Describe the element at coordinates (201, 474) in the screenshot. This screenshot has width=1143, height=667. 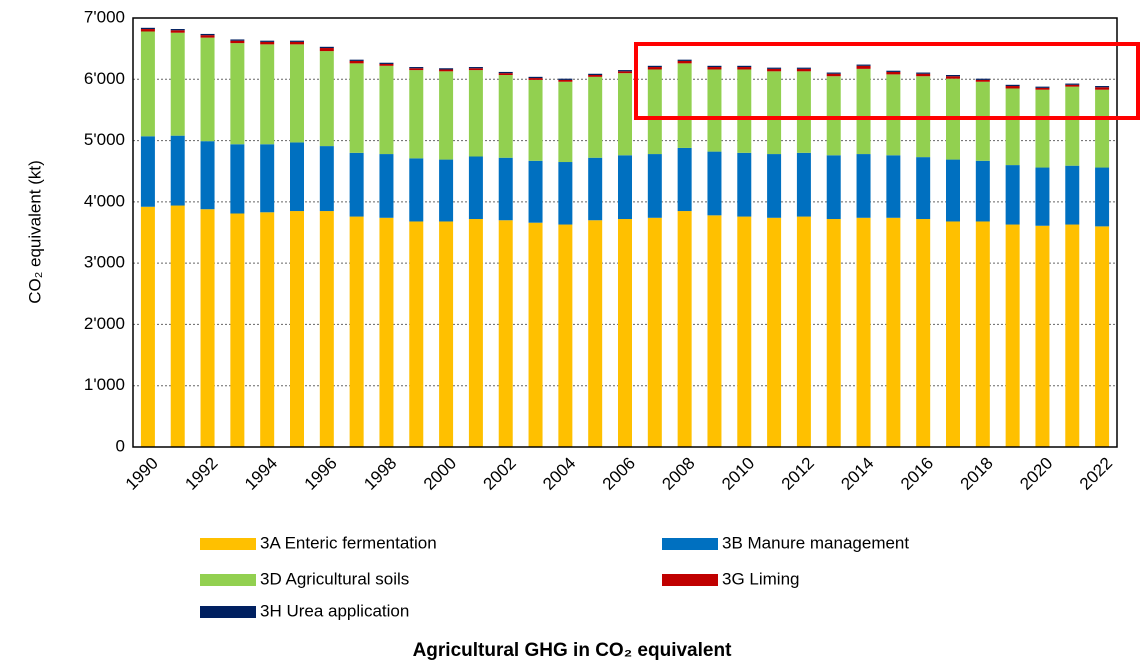
I see `x-tick-label: 1992` at that location.